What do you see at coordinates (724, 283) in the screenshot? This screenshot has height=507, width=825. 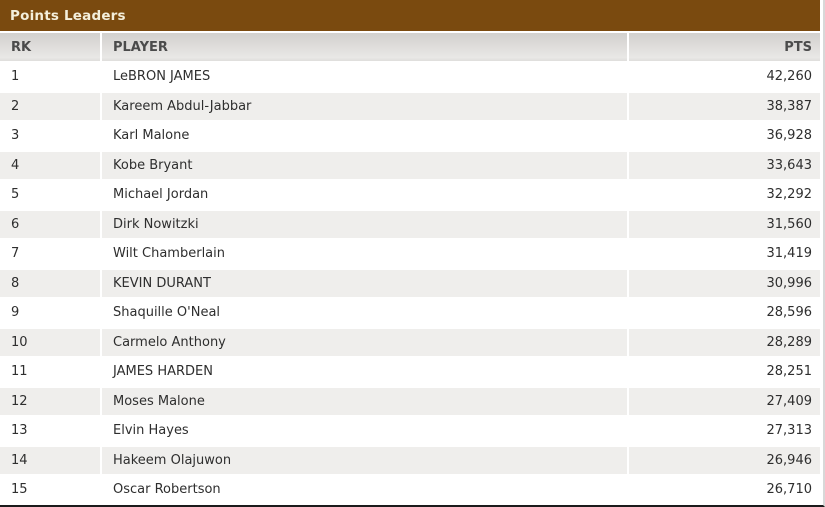 I see `points-cell: 30,996` at bounding box center [724, 283].